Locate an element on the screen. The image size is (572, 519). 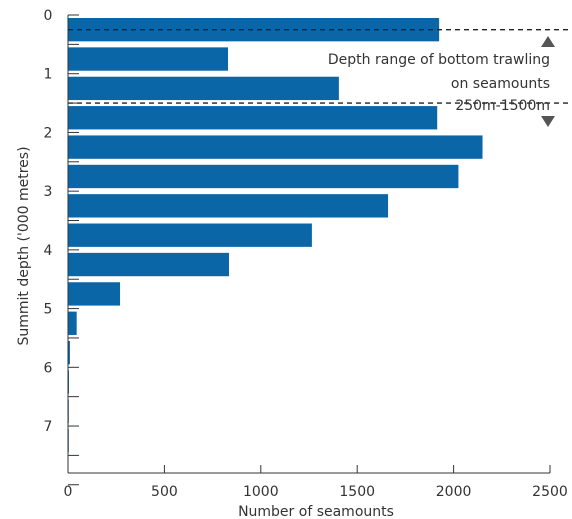
bar-2-2.5 is located at coordinates (275, 147).